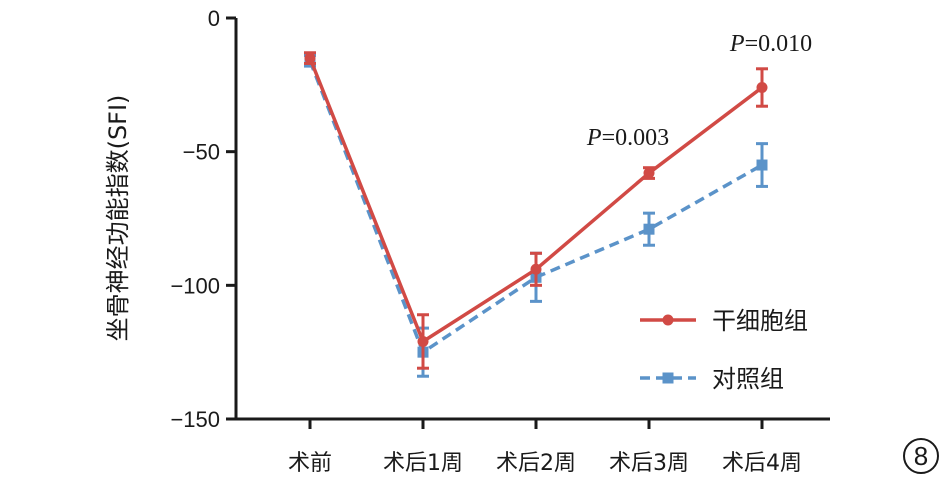 The height and width of the screenshot is (482, 950). What do you see at coordinates (748, 379) in the screenshot?
I see `legend-label: 对照组` at bounding box center [748, 379].